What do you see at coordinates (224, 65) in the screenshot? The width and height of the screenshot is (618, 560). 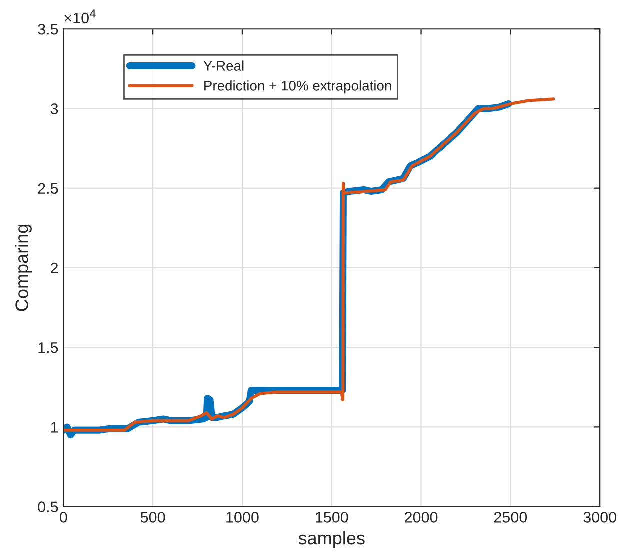 I see `legend-label: Y-Real` at bounding box center [224, 65].